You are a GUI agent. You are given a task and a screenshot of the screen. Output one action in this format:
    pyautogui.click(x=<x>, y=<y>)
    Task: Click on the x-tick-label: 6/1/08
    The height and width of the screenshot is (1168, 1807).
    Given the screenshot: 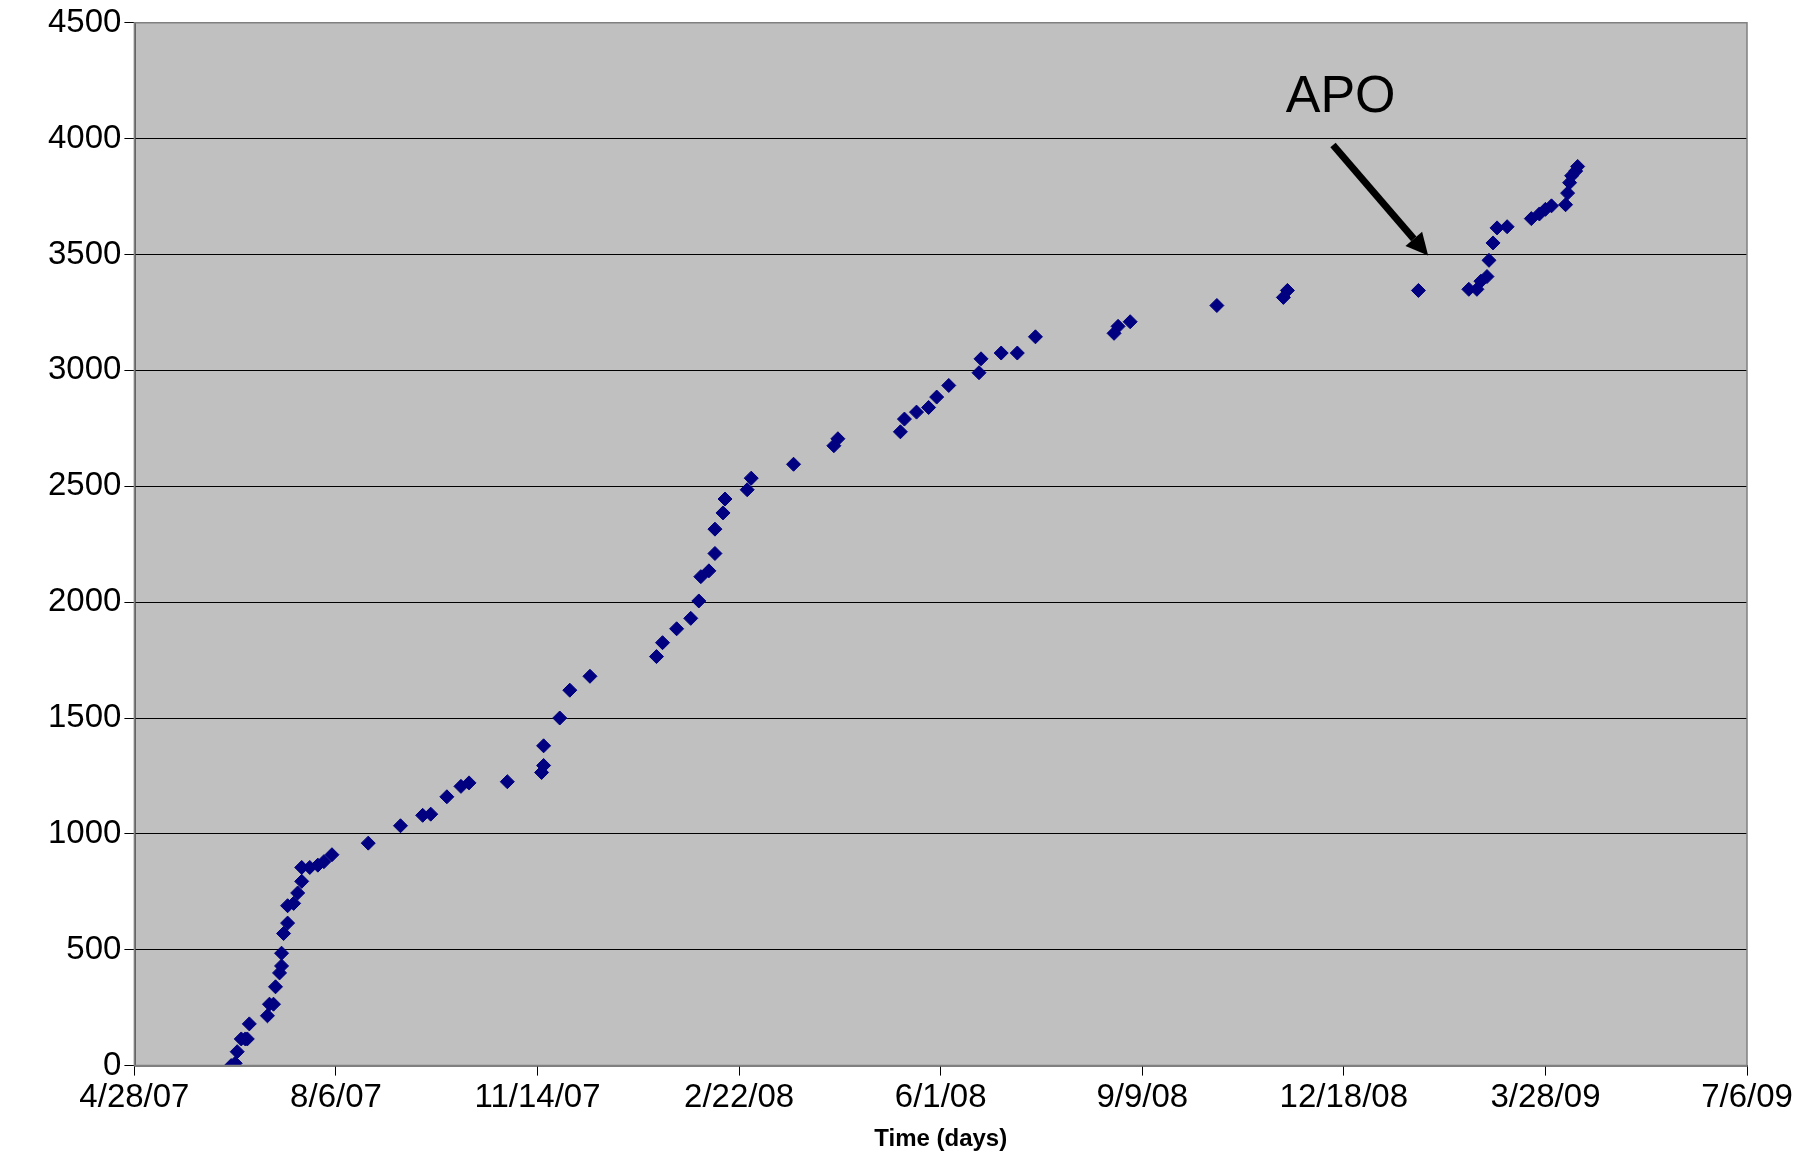 What is the action you would take?
    pyautogui.click(x=940, y=1096)
    